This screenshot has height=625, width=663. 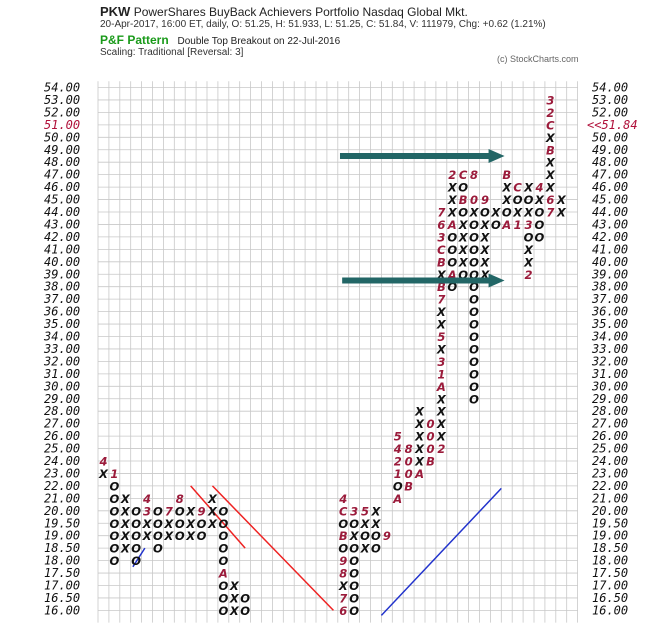 What do you see at coordinates (610, 449) in the screenshot?
I see `y-tick-label-right: 25.00` at bounding box center [610, 449].